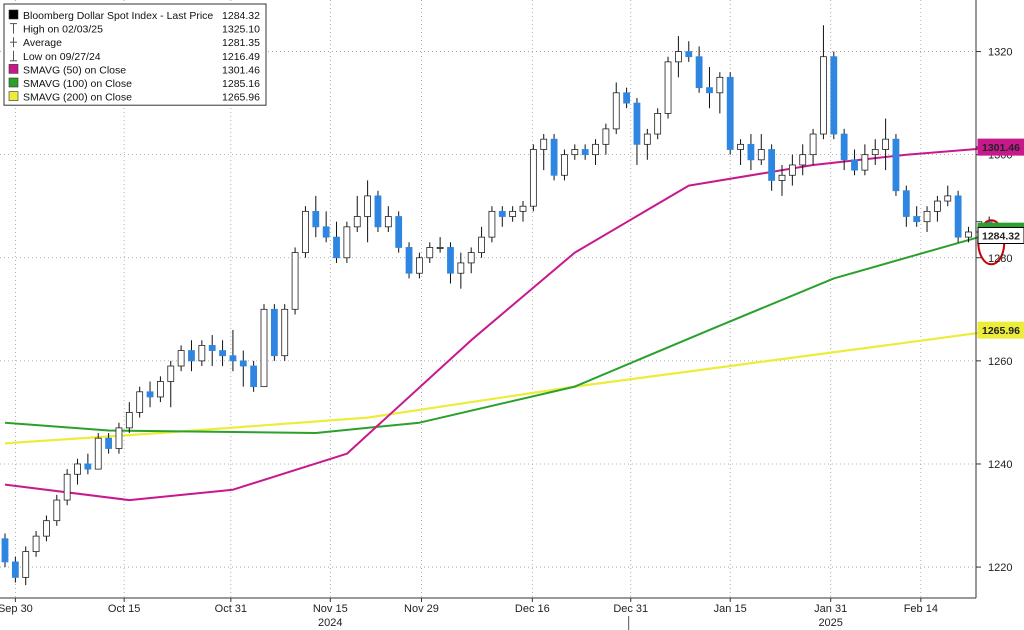  What do you see at coordinates (830, 609) in the screenshot?
I see `x-tick-label: Jan 31` at bounding box center [830, 609].